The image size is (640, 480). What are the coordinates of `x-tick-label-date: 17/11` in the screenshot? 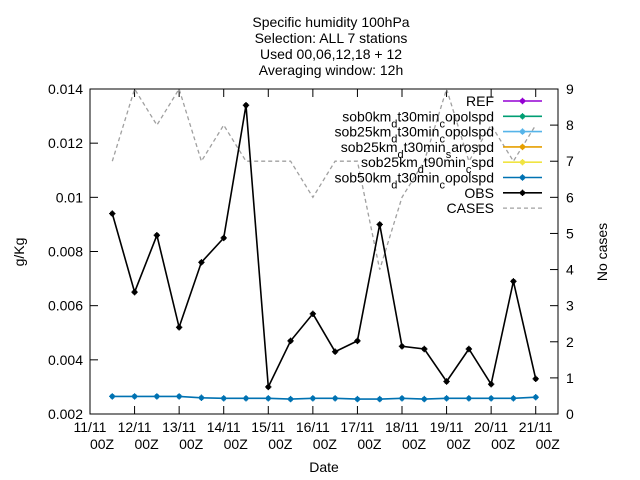 It's located at (357, 427).